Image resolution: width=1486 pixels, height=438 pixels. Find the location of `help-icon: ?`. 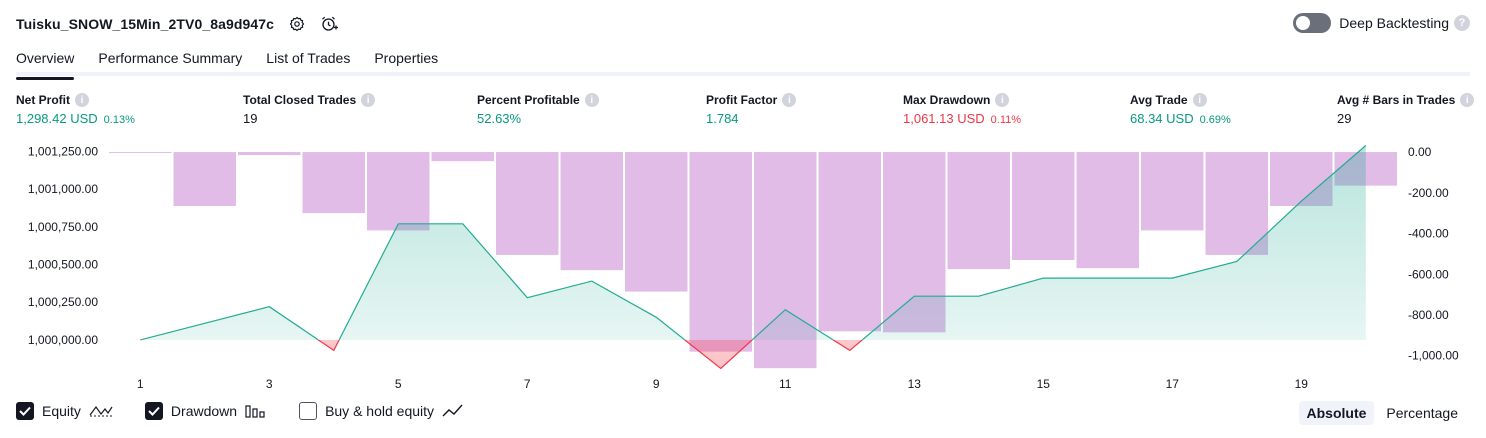

help-icon: ? is located at coordinates (1462, 23).